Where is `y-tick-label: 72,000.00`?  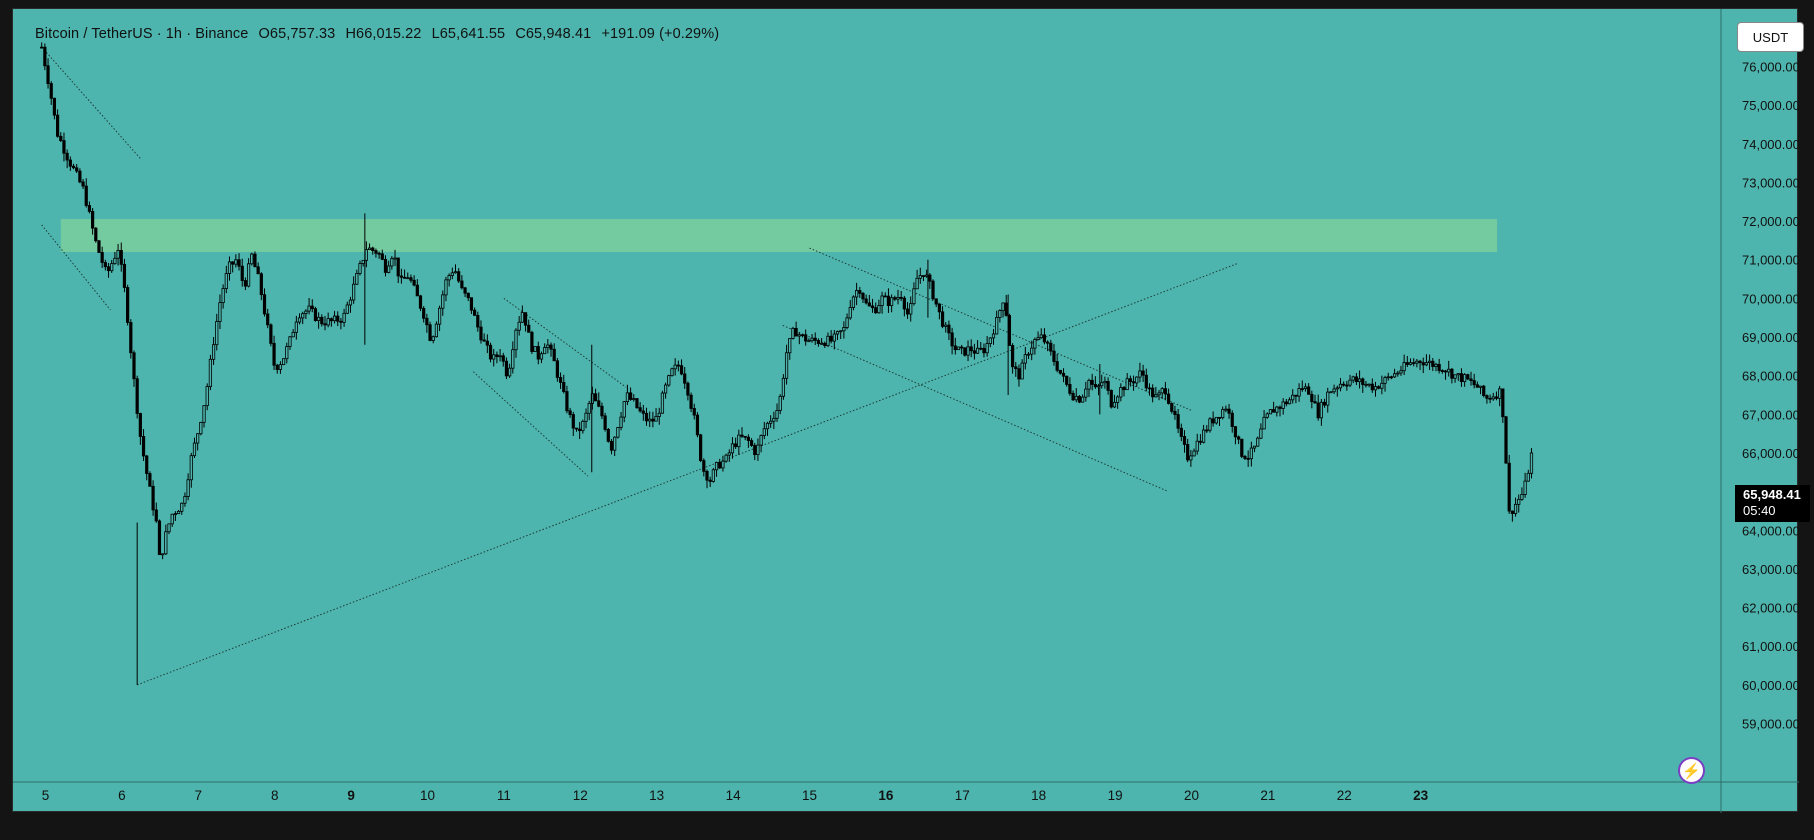 y-tick-label: 72,000.00 is located at coordinates (1770, 221).